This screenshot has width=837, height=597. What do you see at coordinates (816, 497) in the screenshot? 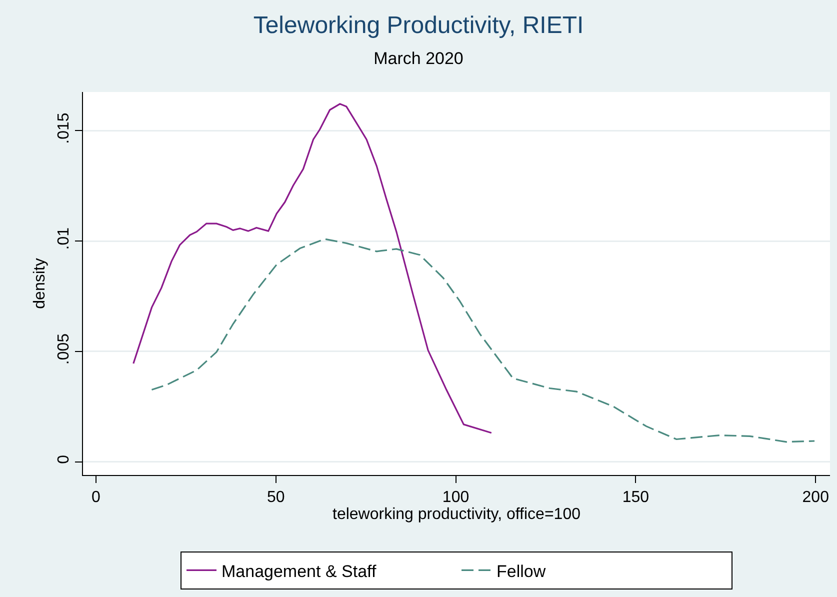
I see `x-tick-label: 200` at bounding box center [816, 497].